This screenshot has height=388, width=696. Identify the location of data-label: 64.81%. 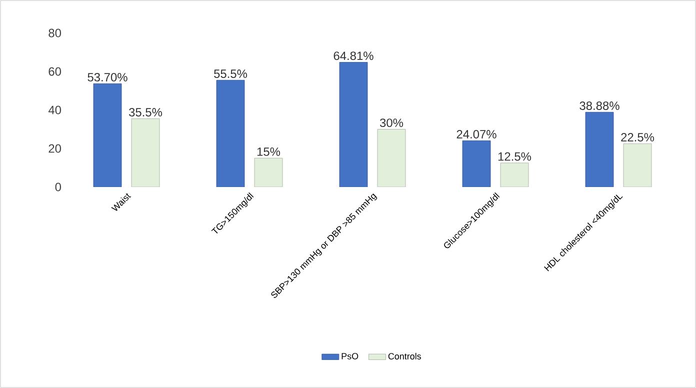
(354, 56).